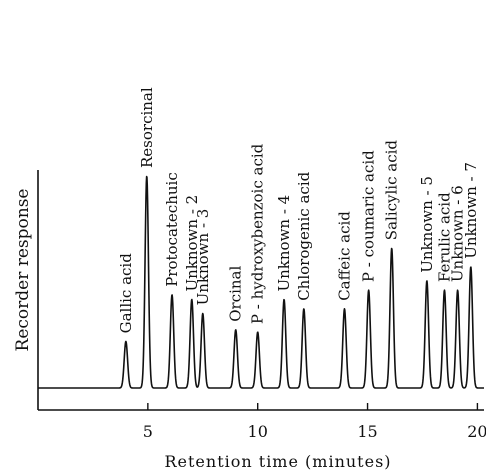 The image size is (486, 475). I want to click on x-tick-label: 15, so click(367, 431).